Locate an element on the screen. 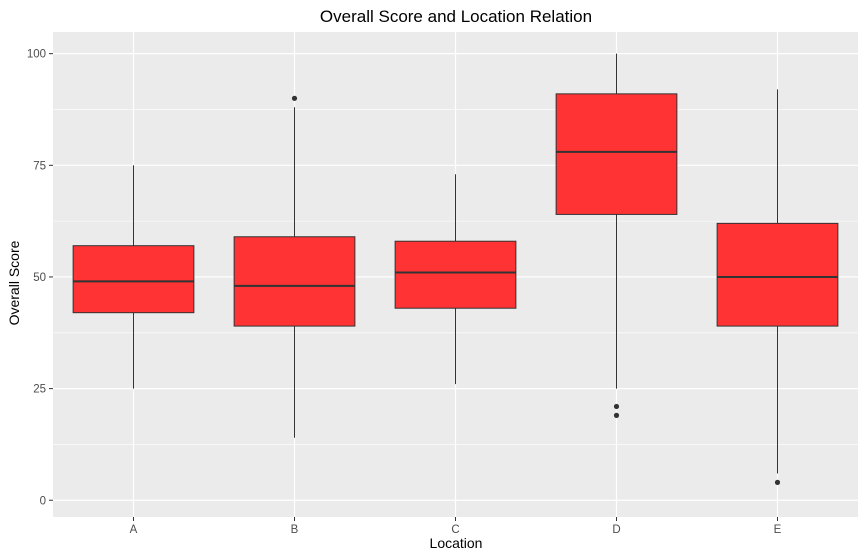  x-tick-label: D is located at coordinates (616, 530).